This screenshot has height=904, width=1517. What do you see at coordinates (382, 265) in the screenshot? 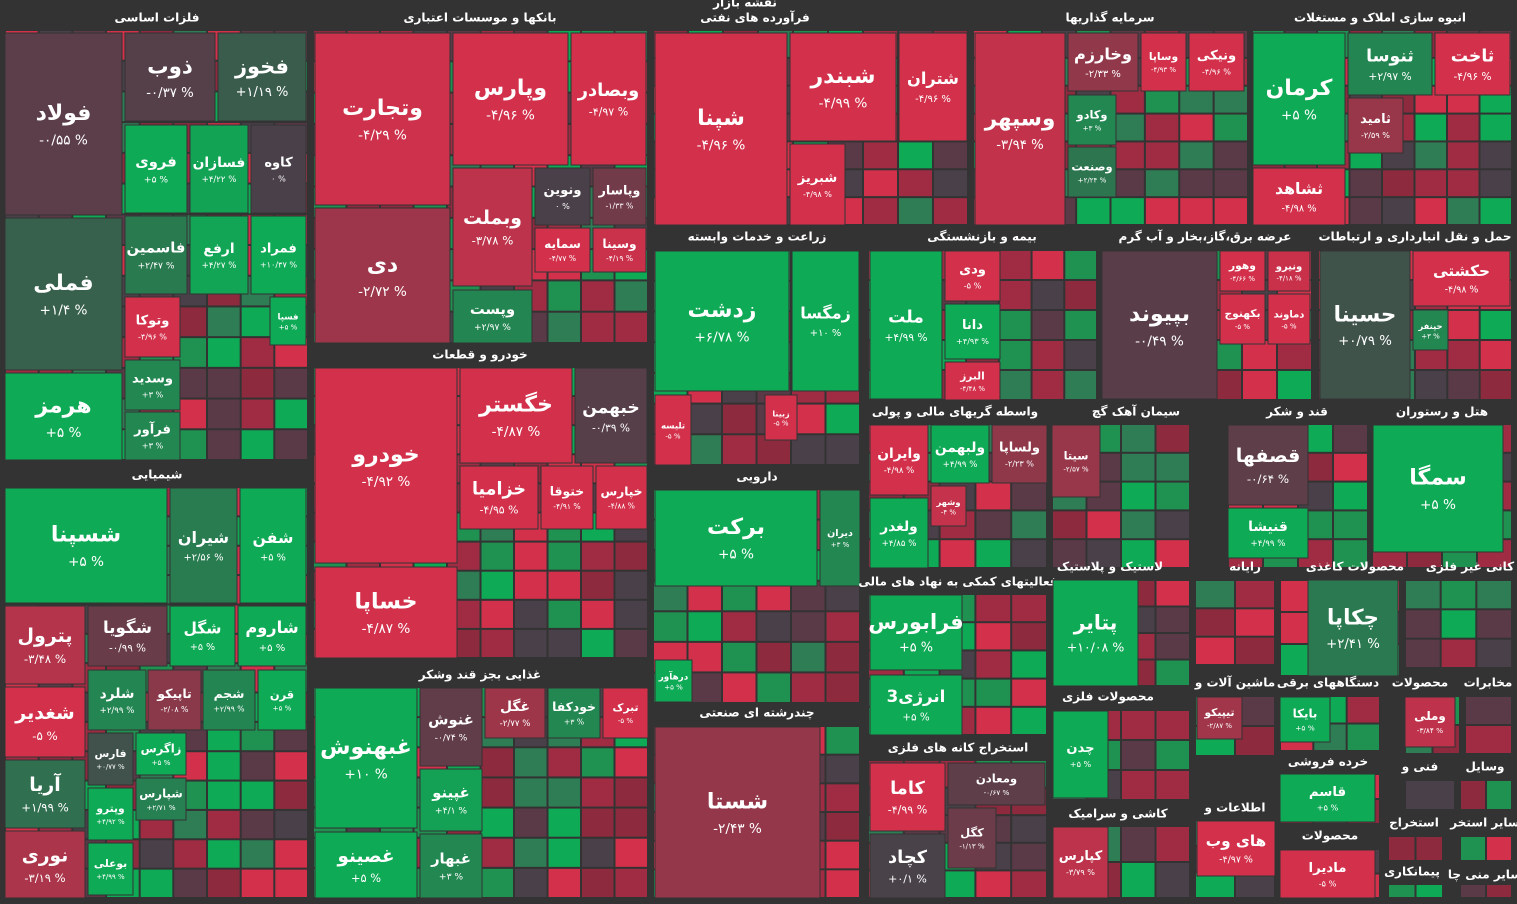
I see `tile-label: دی` at bounding box center [382, 265].